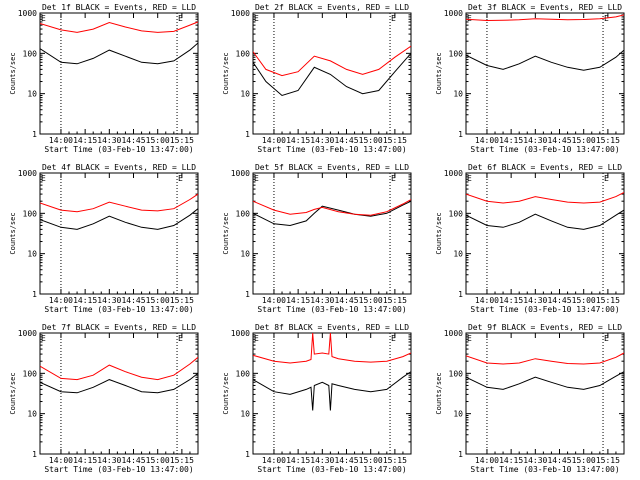  Describe the element at coordinates (332, 327) in the screenshot. I see `panel-title: Det 8f BLACK = Events, RED = LLD` at that location.